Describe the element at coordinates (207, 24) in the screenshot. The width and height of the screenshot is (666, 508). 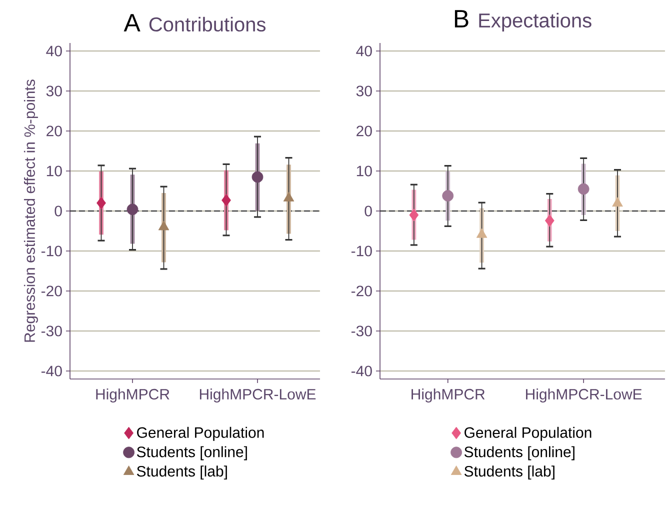
I see `chart-title: Contributions` at that location.